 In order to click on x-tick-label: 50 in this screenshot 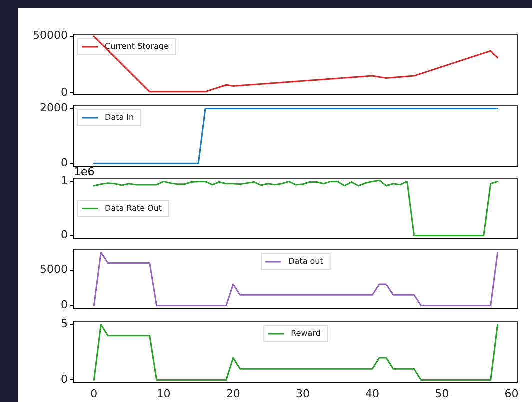, I will do `click(442, 393)`.